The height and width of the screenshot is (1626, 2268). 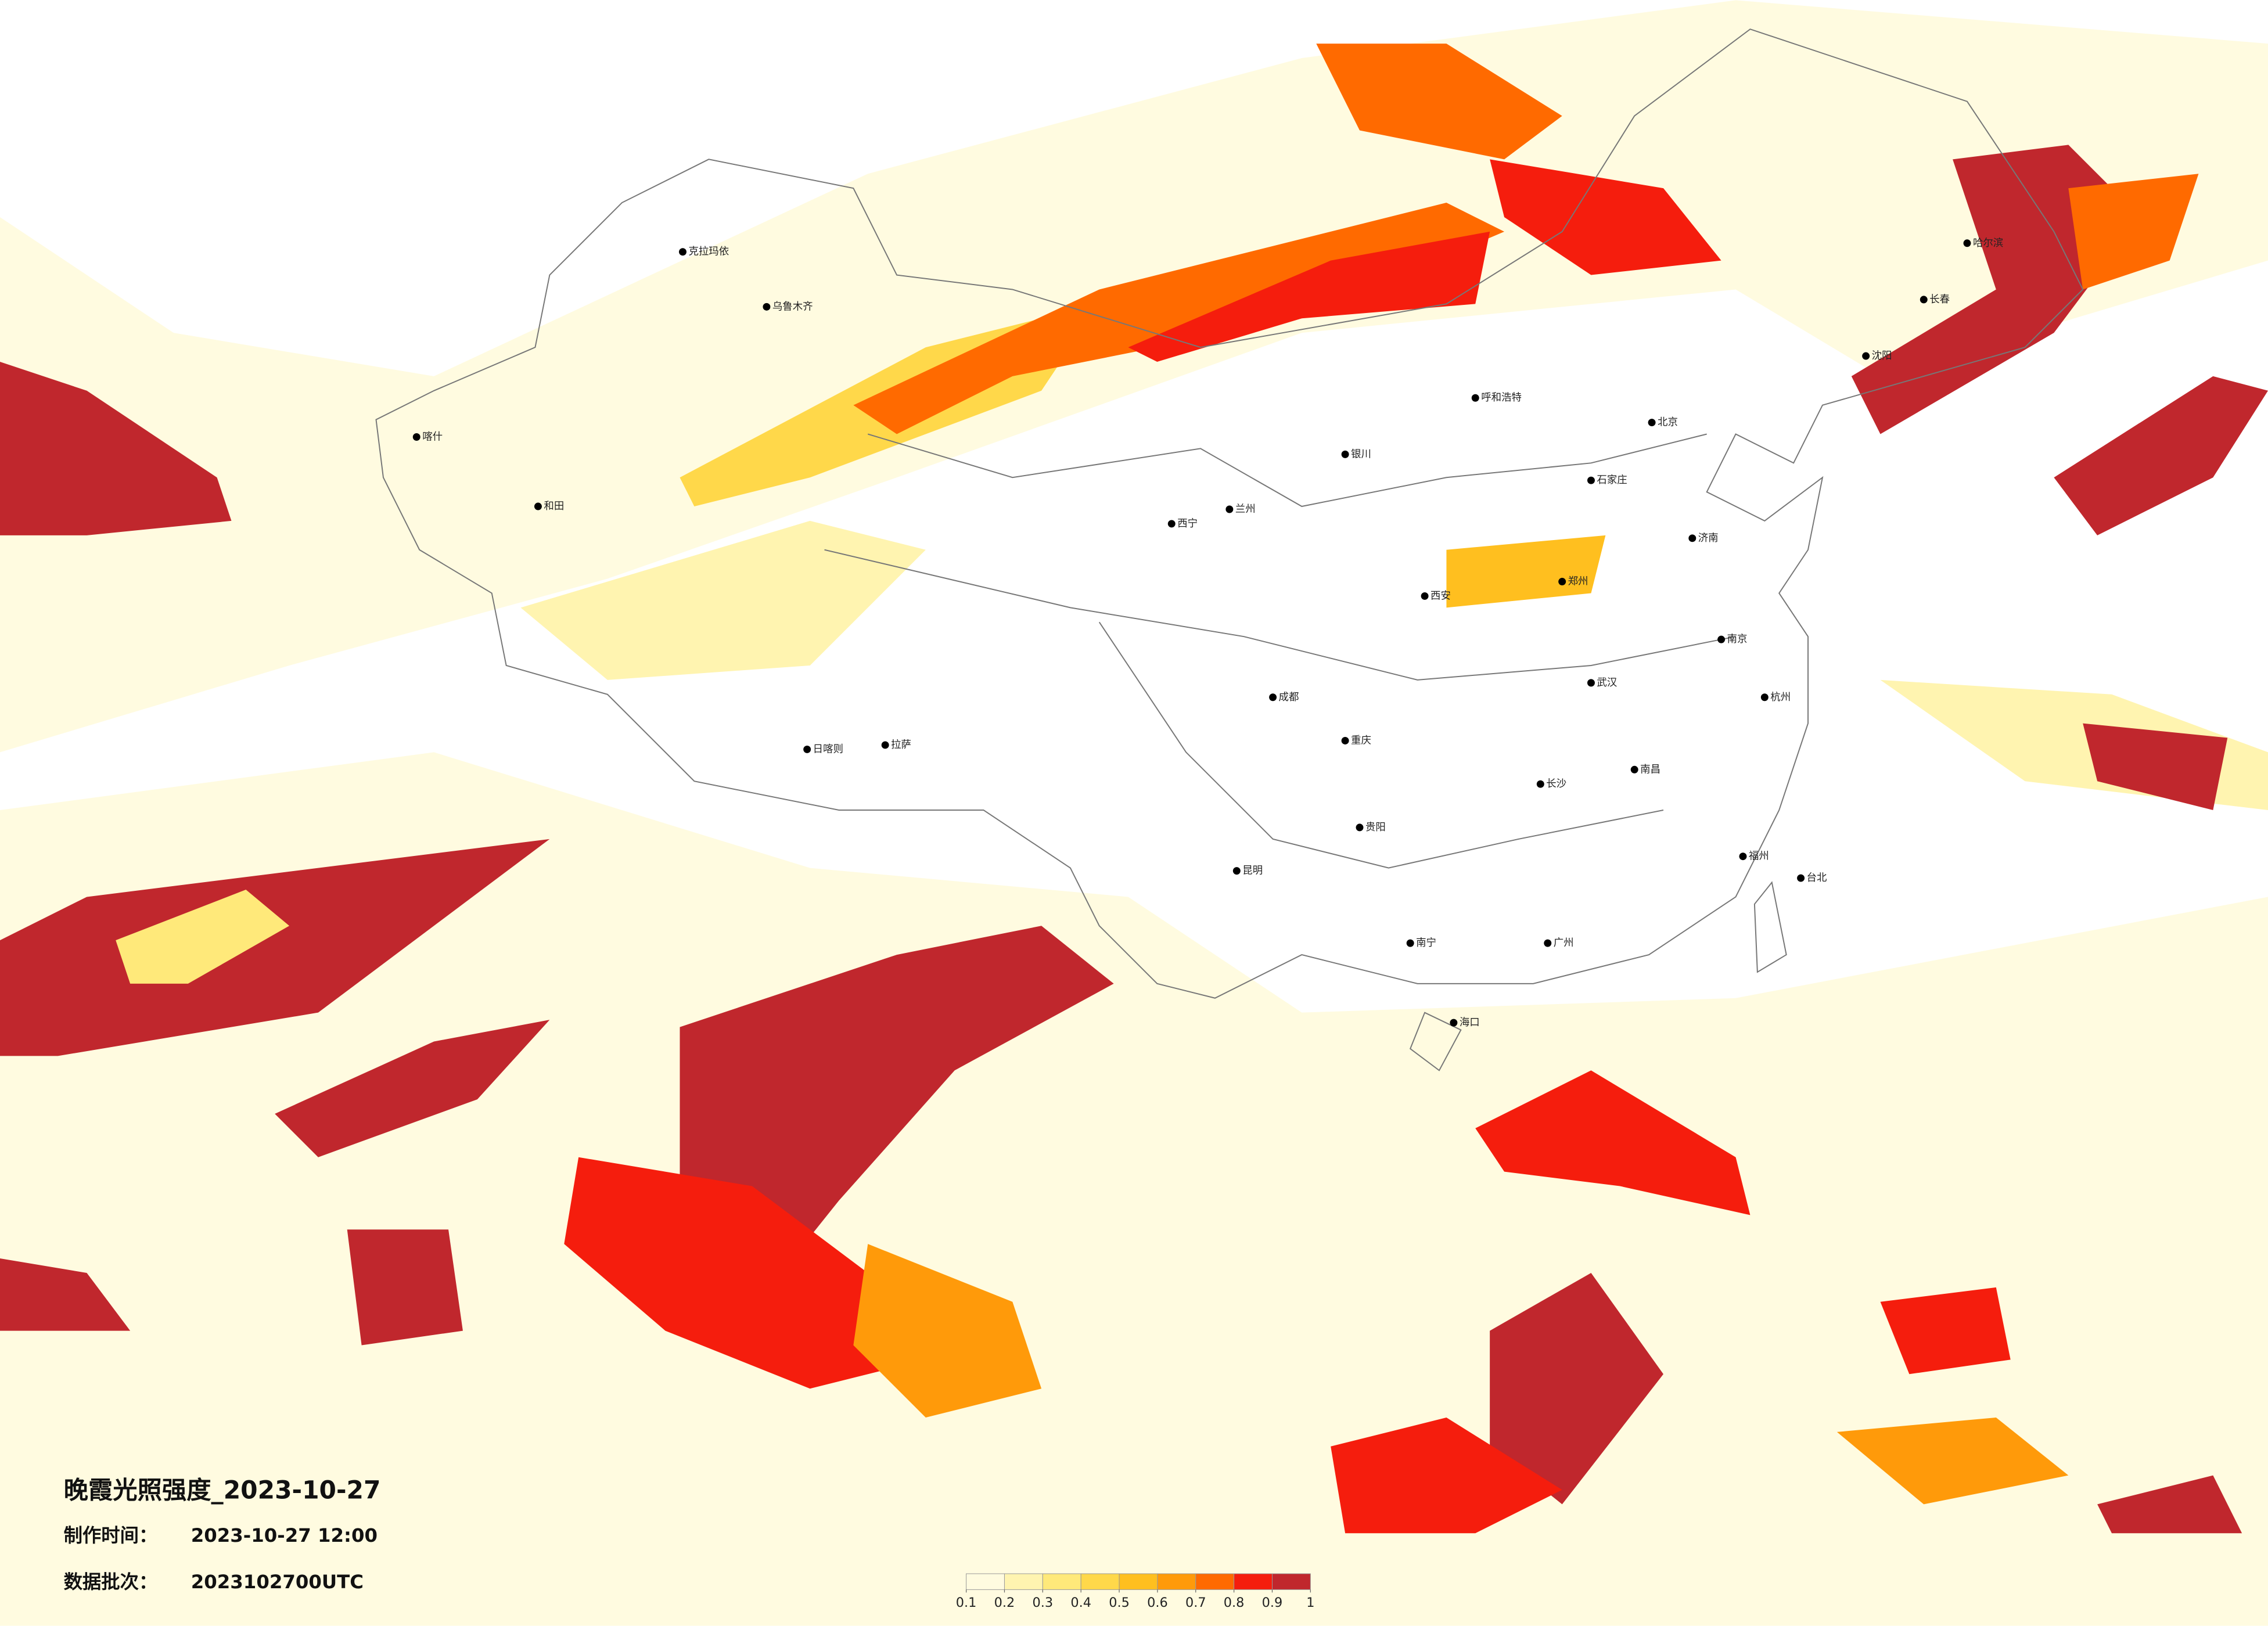 I want to click on city-label: 成都, so click(x=1289, y=697).